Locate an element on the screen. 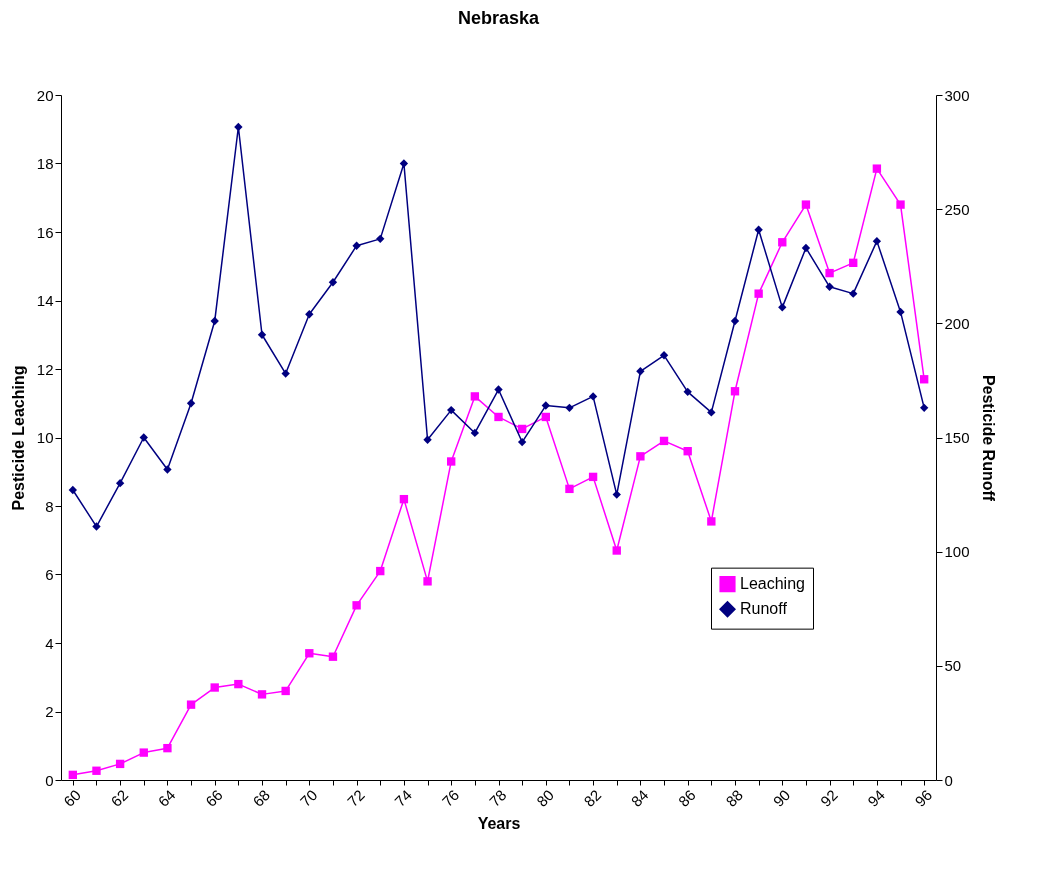 The width and height of the screenshot is (1039, 869). y2-axis-title: Pesticide Runoff is located at coordinates (988, 438).